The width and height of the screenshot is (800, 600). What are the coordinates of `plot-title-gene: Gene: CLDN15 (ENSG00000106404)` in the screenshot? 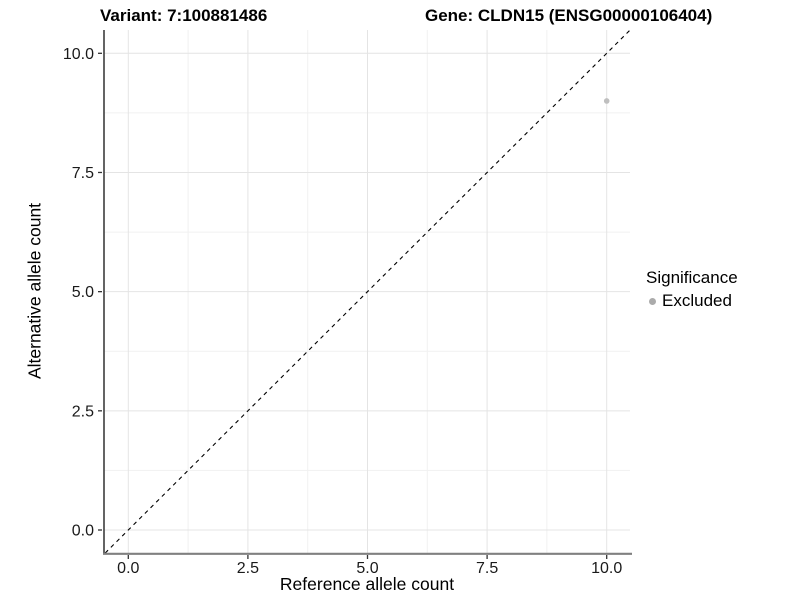 It's located at (569, 15).